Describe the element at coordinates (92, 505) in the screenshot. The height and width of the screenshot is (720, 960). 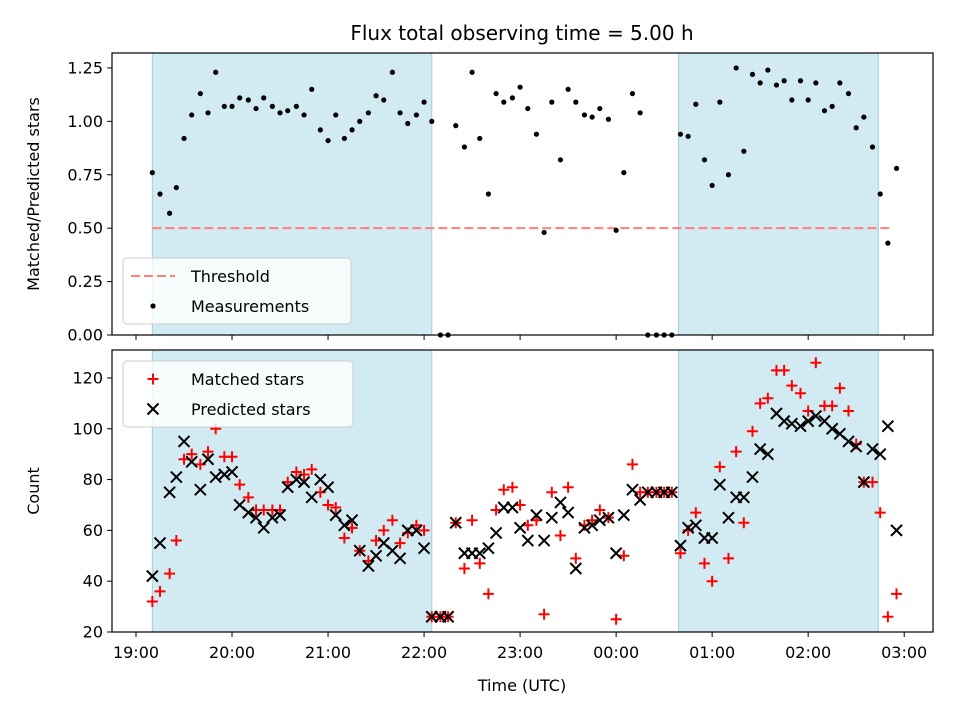
I see `bottom-y-ticks: 20 40 60 80 100 120` at that location.